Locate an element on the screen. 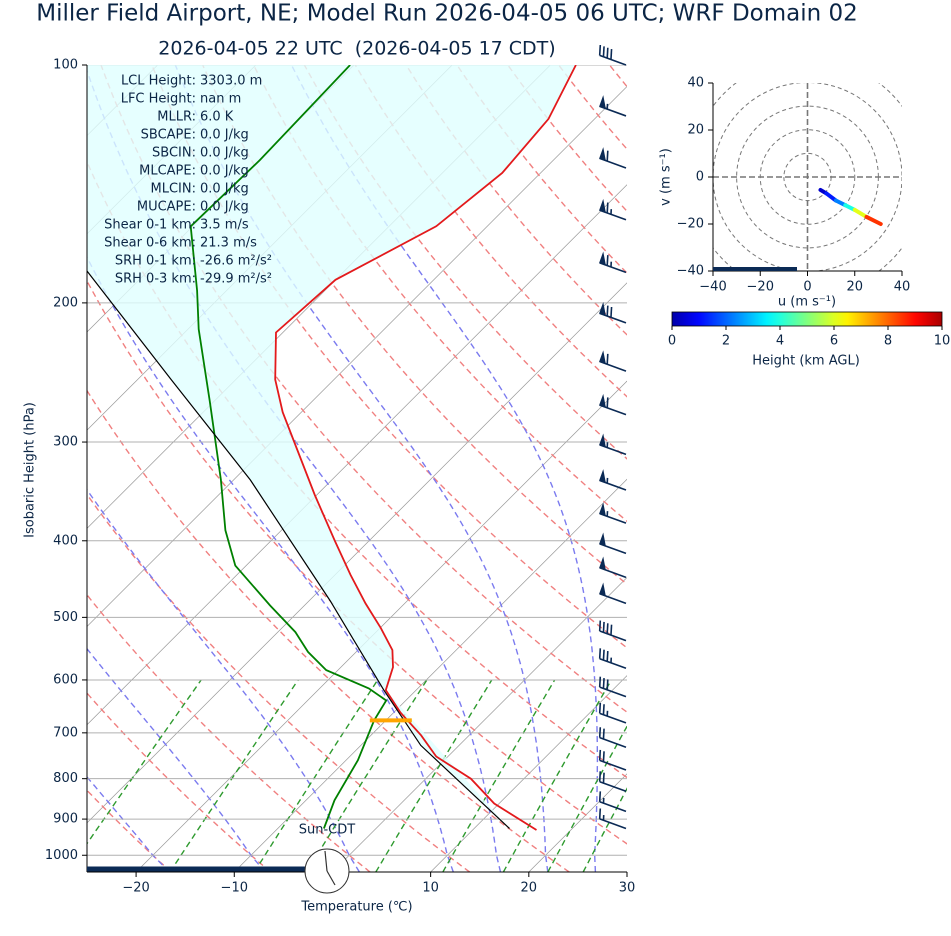 This screenshot has width=951, height=936. hodo-x-tick-label: 40 is located at coordinates (902, 287).